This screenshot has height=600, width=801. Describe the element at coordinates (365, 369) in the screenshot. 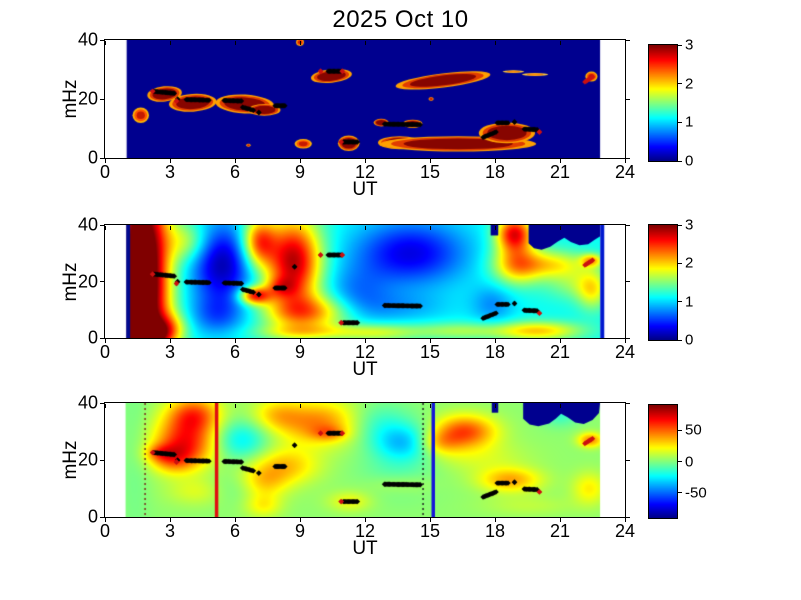

I see `x-axis-label-middle: UT` at that location.